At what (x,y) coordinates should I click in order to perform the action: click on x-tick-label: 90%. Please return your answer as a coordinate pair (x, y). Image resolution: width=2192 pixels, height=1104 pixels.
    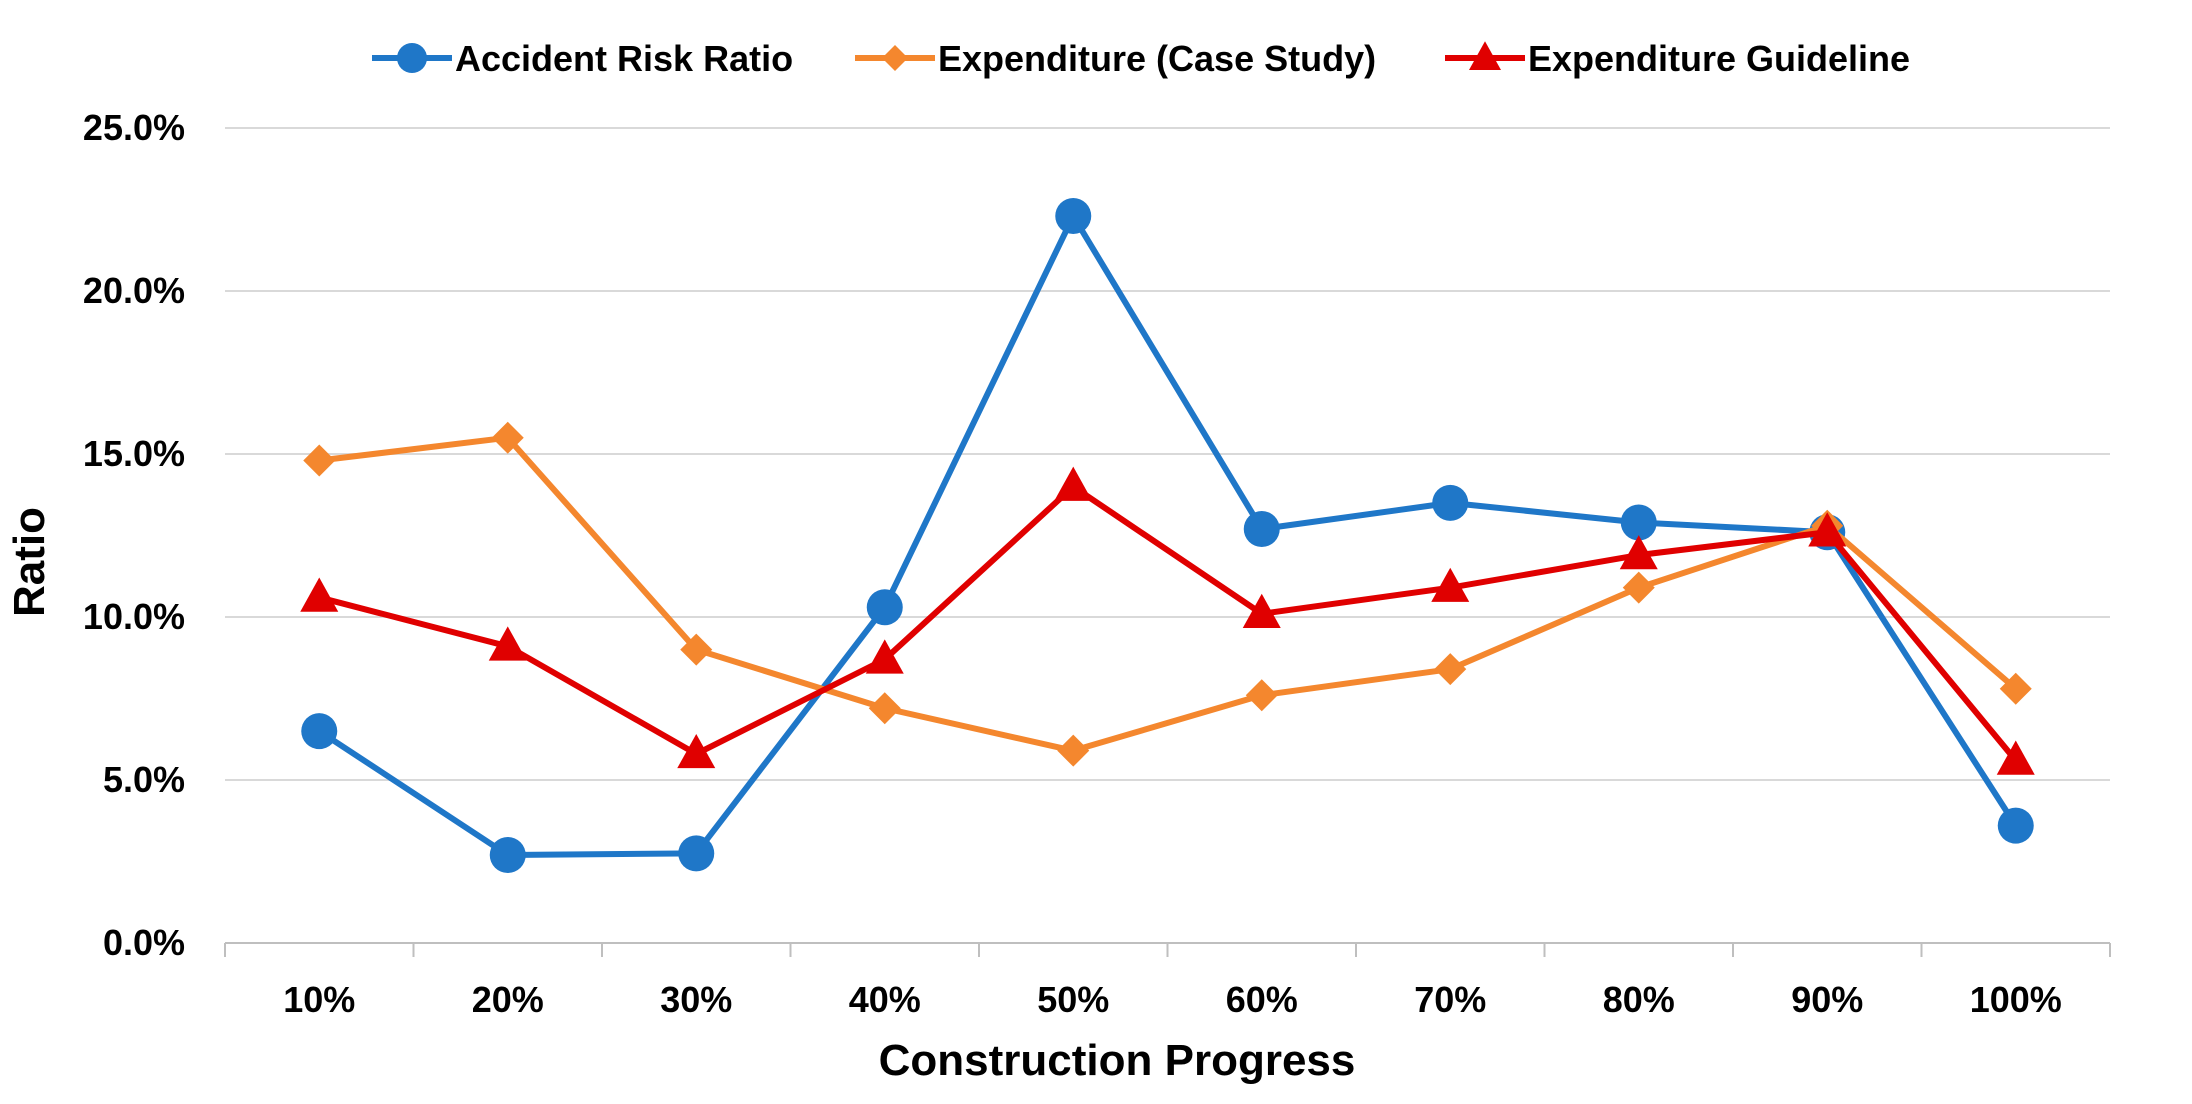
    Looking at the image, I should click on (1827, 999).